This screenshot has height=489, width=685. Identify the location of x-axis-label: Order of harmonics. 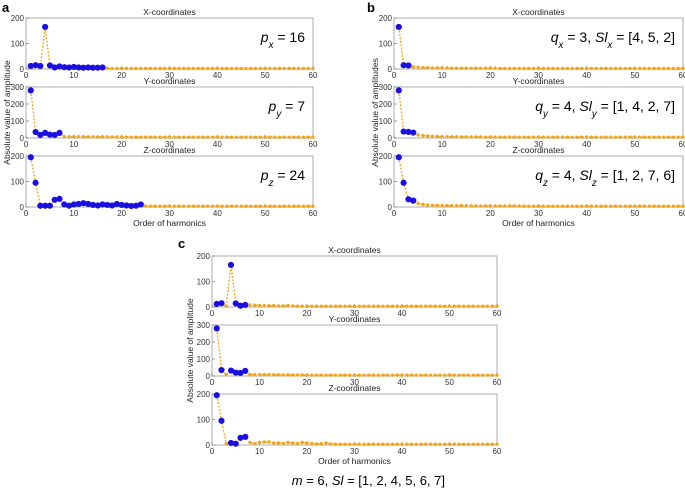
(354, 461).